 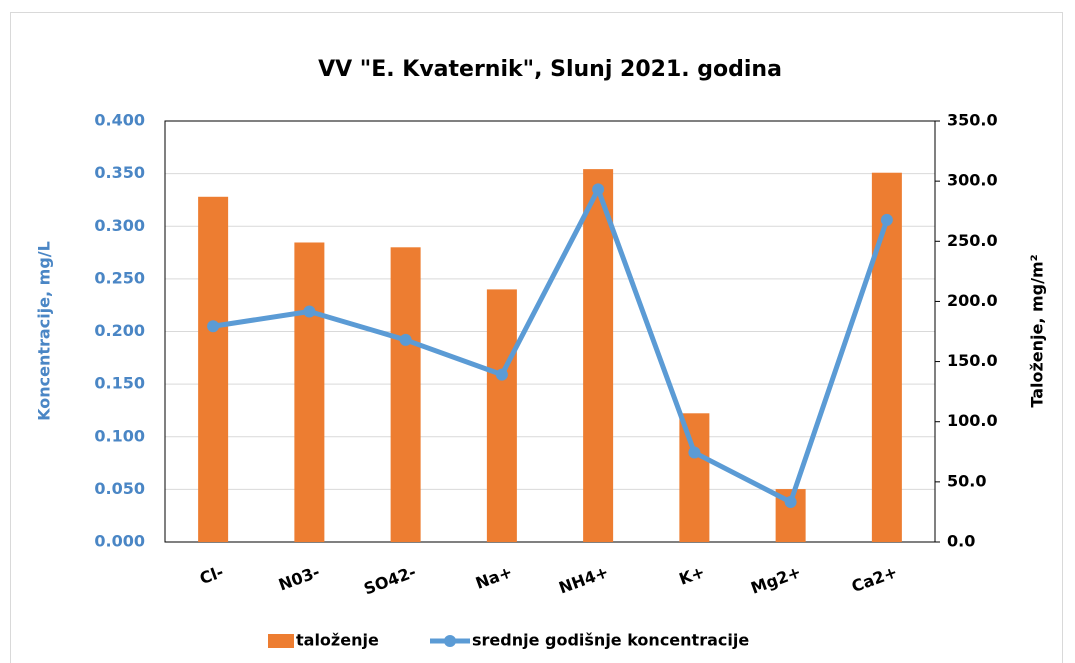 I want to click on y2-axis-label: Taloženje, mg/m², so click(x=1037, y=330).